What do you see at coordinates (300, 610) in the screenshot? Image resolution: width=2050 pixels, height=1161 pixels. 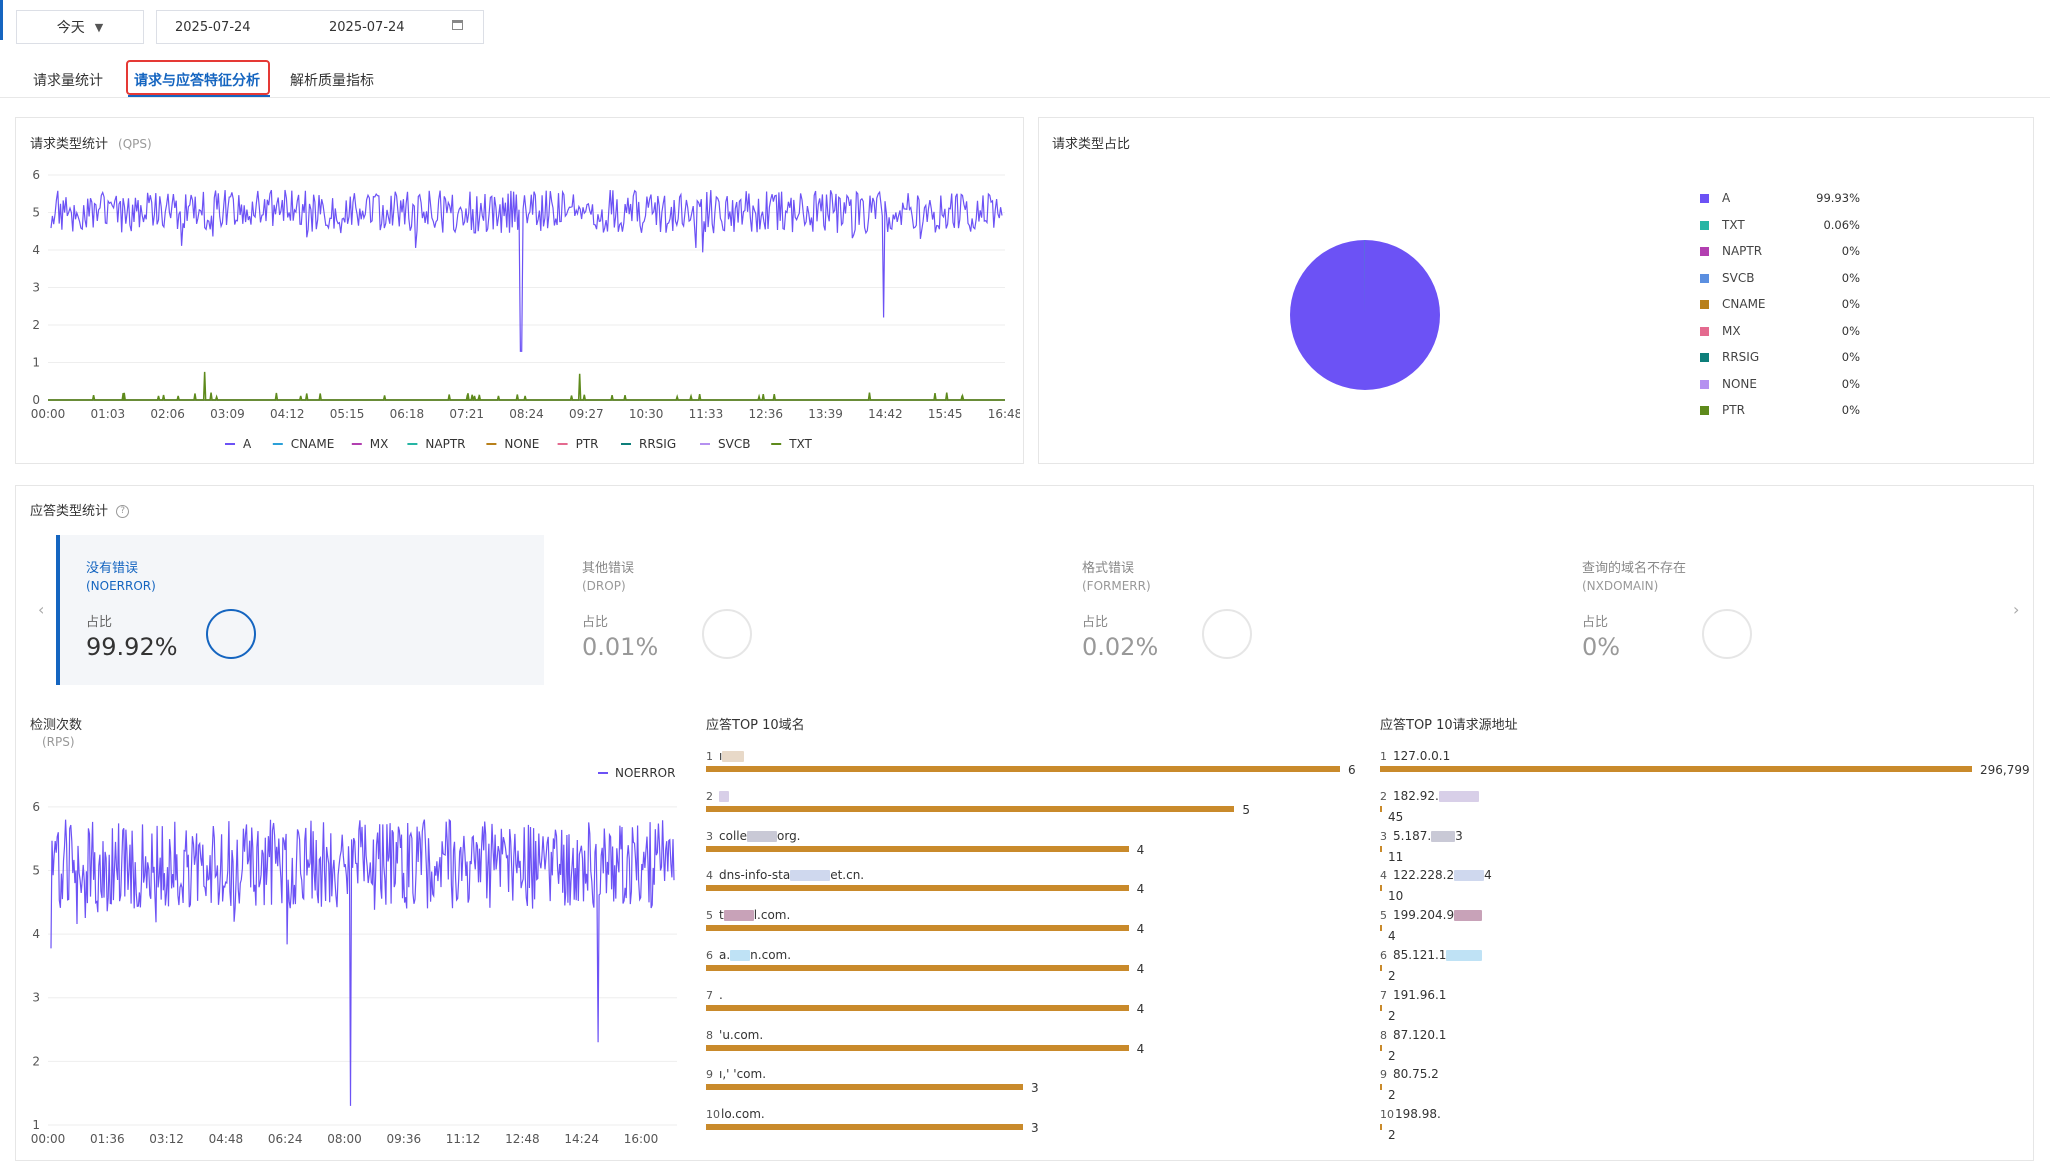 I see `response-card-noerror: 没有错误 (NOERROR) 占比 99.92%` at bounding box center [300, 610].